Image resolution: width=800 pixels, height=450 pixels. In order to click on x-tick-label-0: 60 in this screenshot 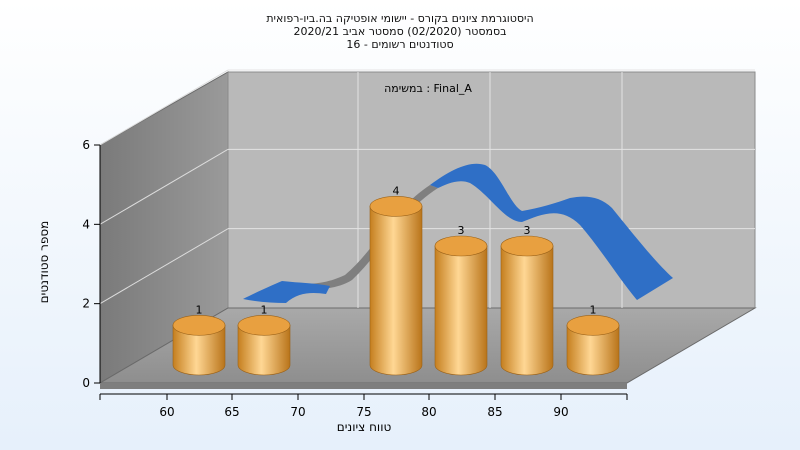, I will do `click(166, 412)`.